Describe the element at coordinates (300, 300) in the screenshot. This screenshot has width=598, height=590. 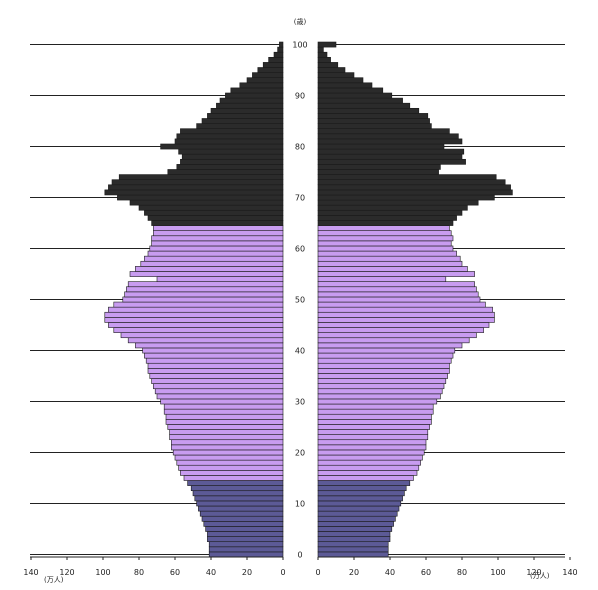
I see `age-tick-label: 50` at that location.